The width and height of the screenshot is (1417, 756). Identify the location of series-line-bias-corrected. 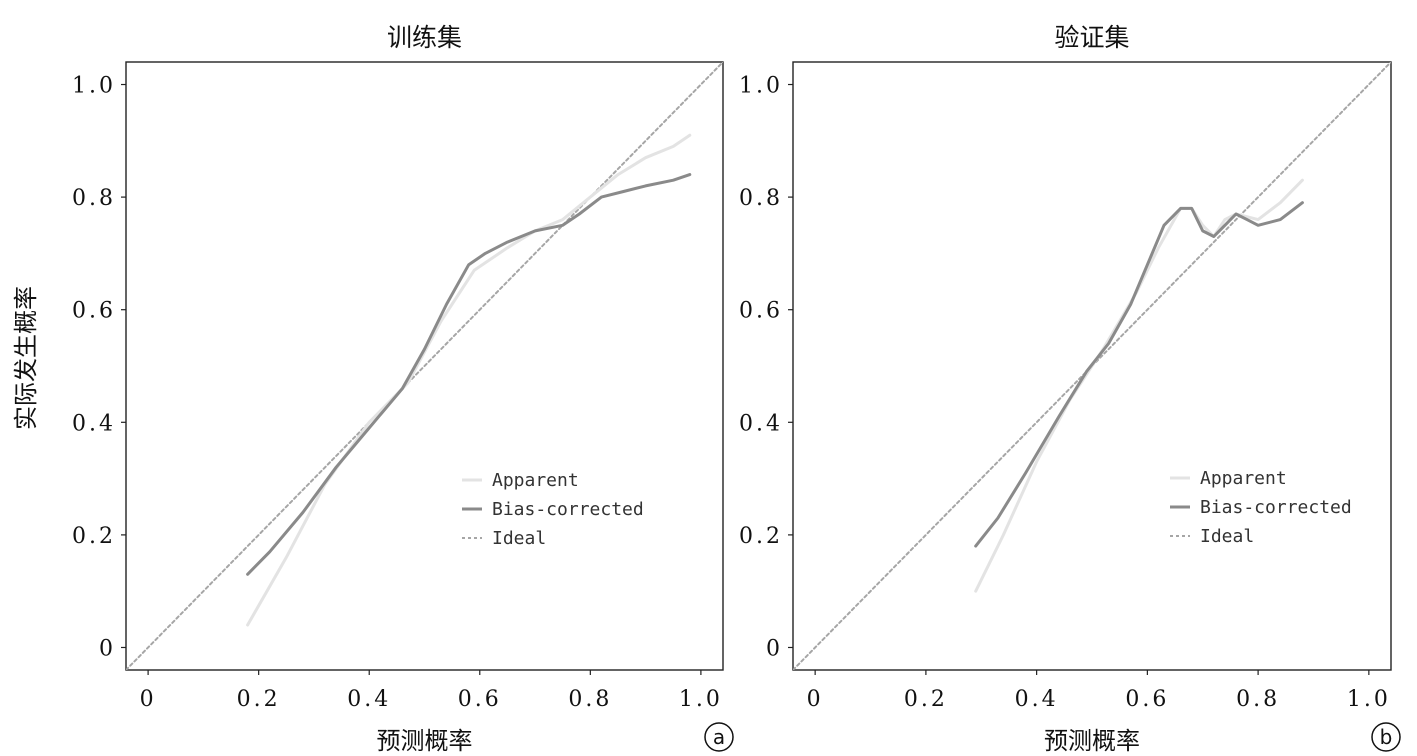
(1139, 374).